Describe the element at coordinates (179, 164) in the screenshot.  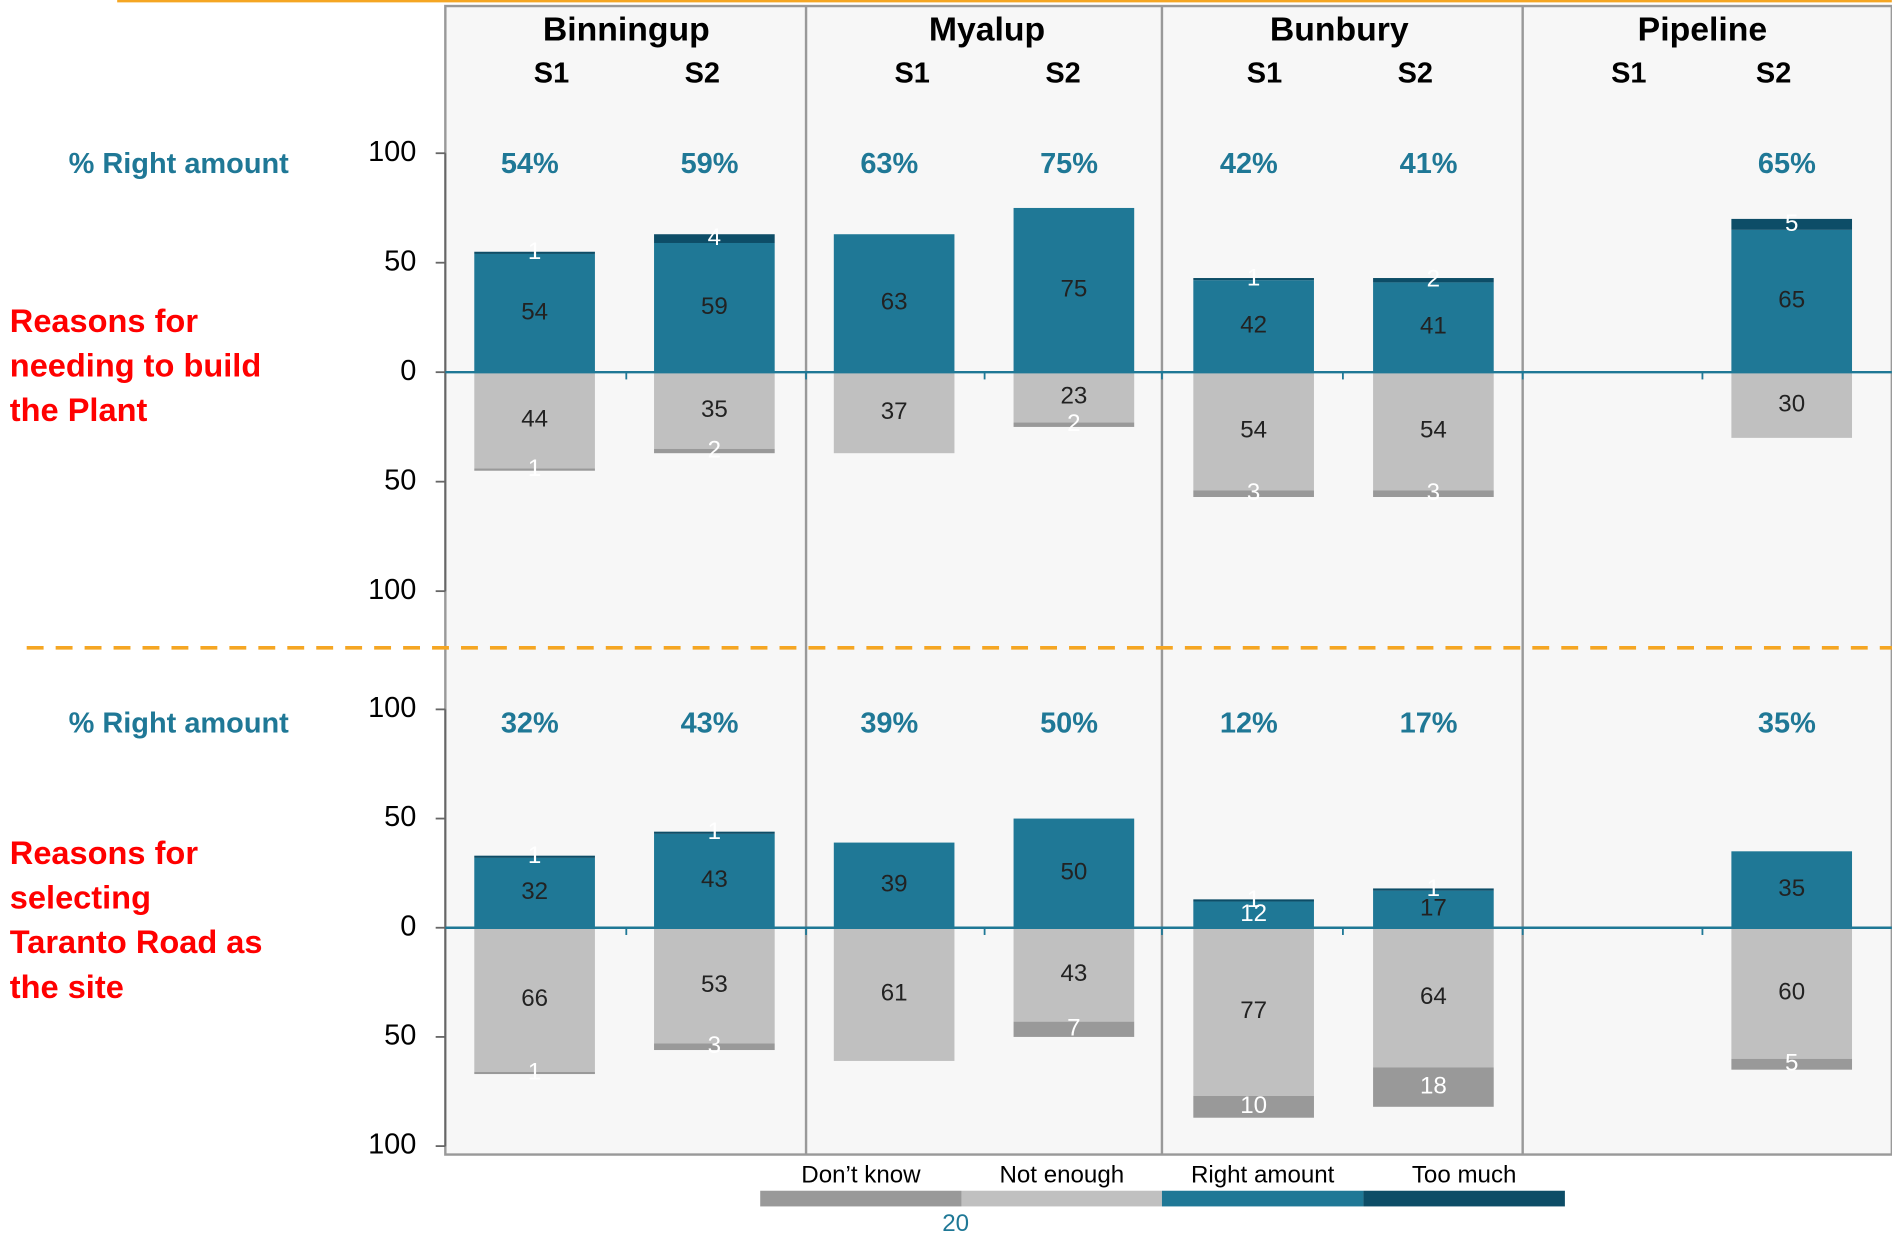
I see `row-label: % Right amount` at that location.